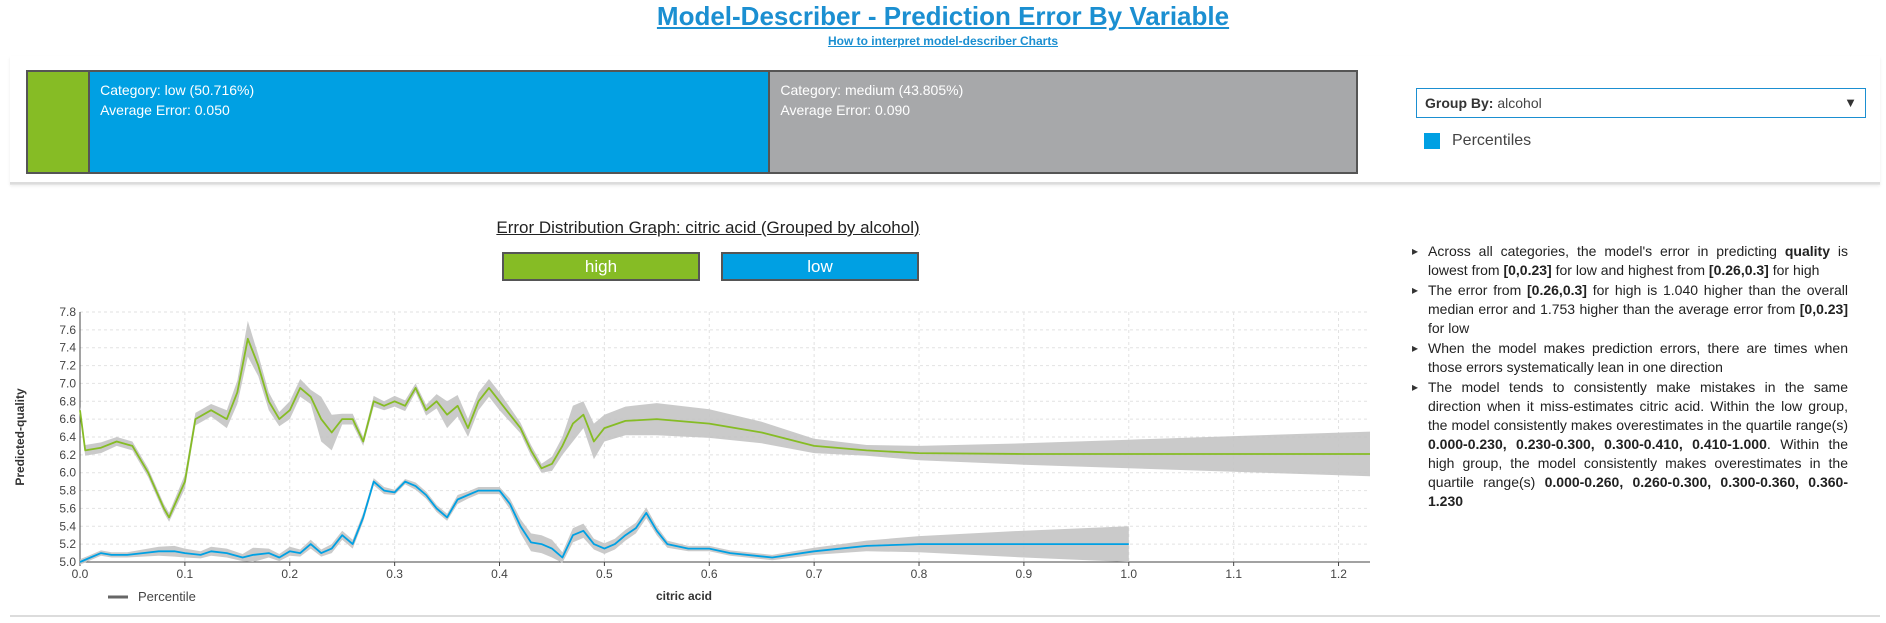 The height and width of the screenshot is (623, 1886). Describe the element at coordinates (1850, 102) in the screenshot. I see `chevron-down-icon: ▼` at that location.